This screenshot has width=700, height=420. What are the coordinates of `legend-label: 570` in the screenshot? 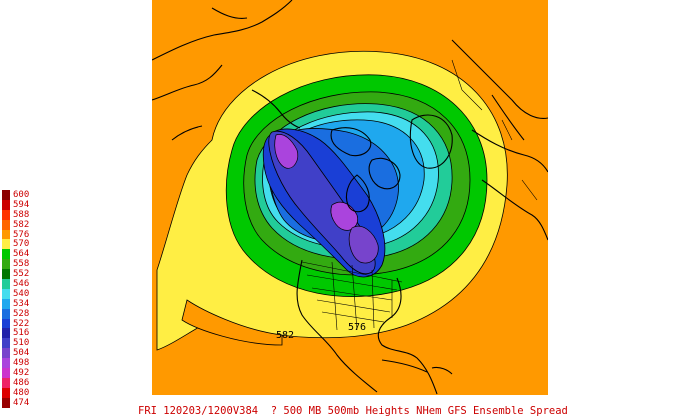 It's located at (21, 244).